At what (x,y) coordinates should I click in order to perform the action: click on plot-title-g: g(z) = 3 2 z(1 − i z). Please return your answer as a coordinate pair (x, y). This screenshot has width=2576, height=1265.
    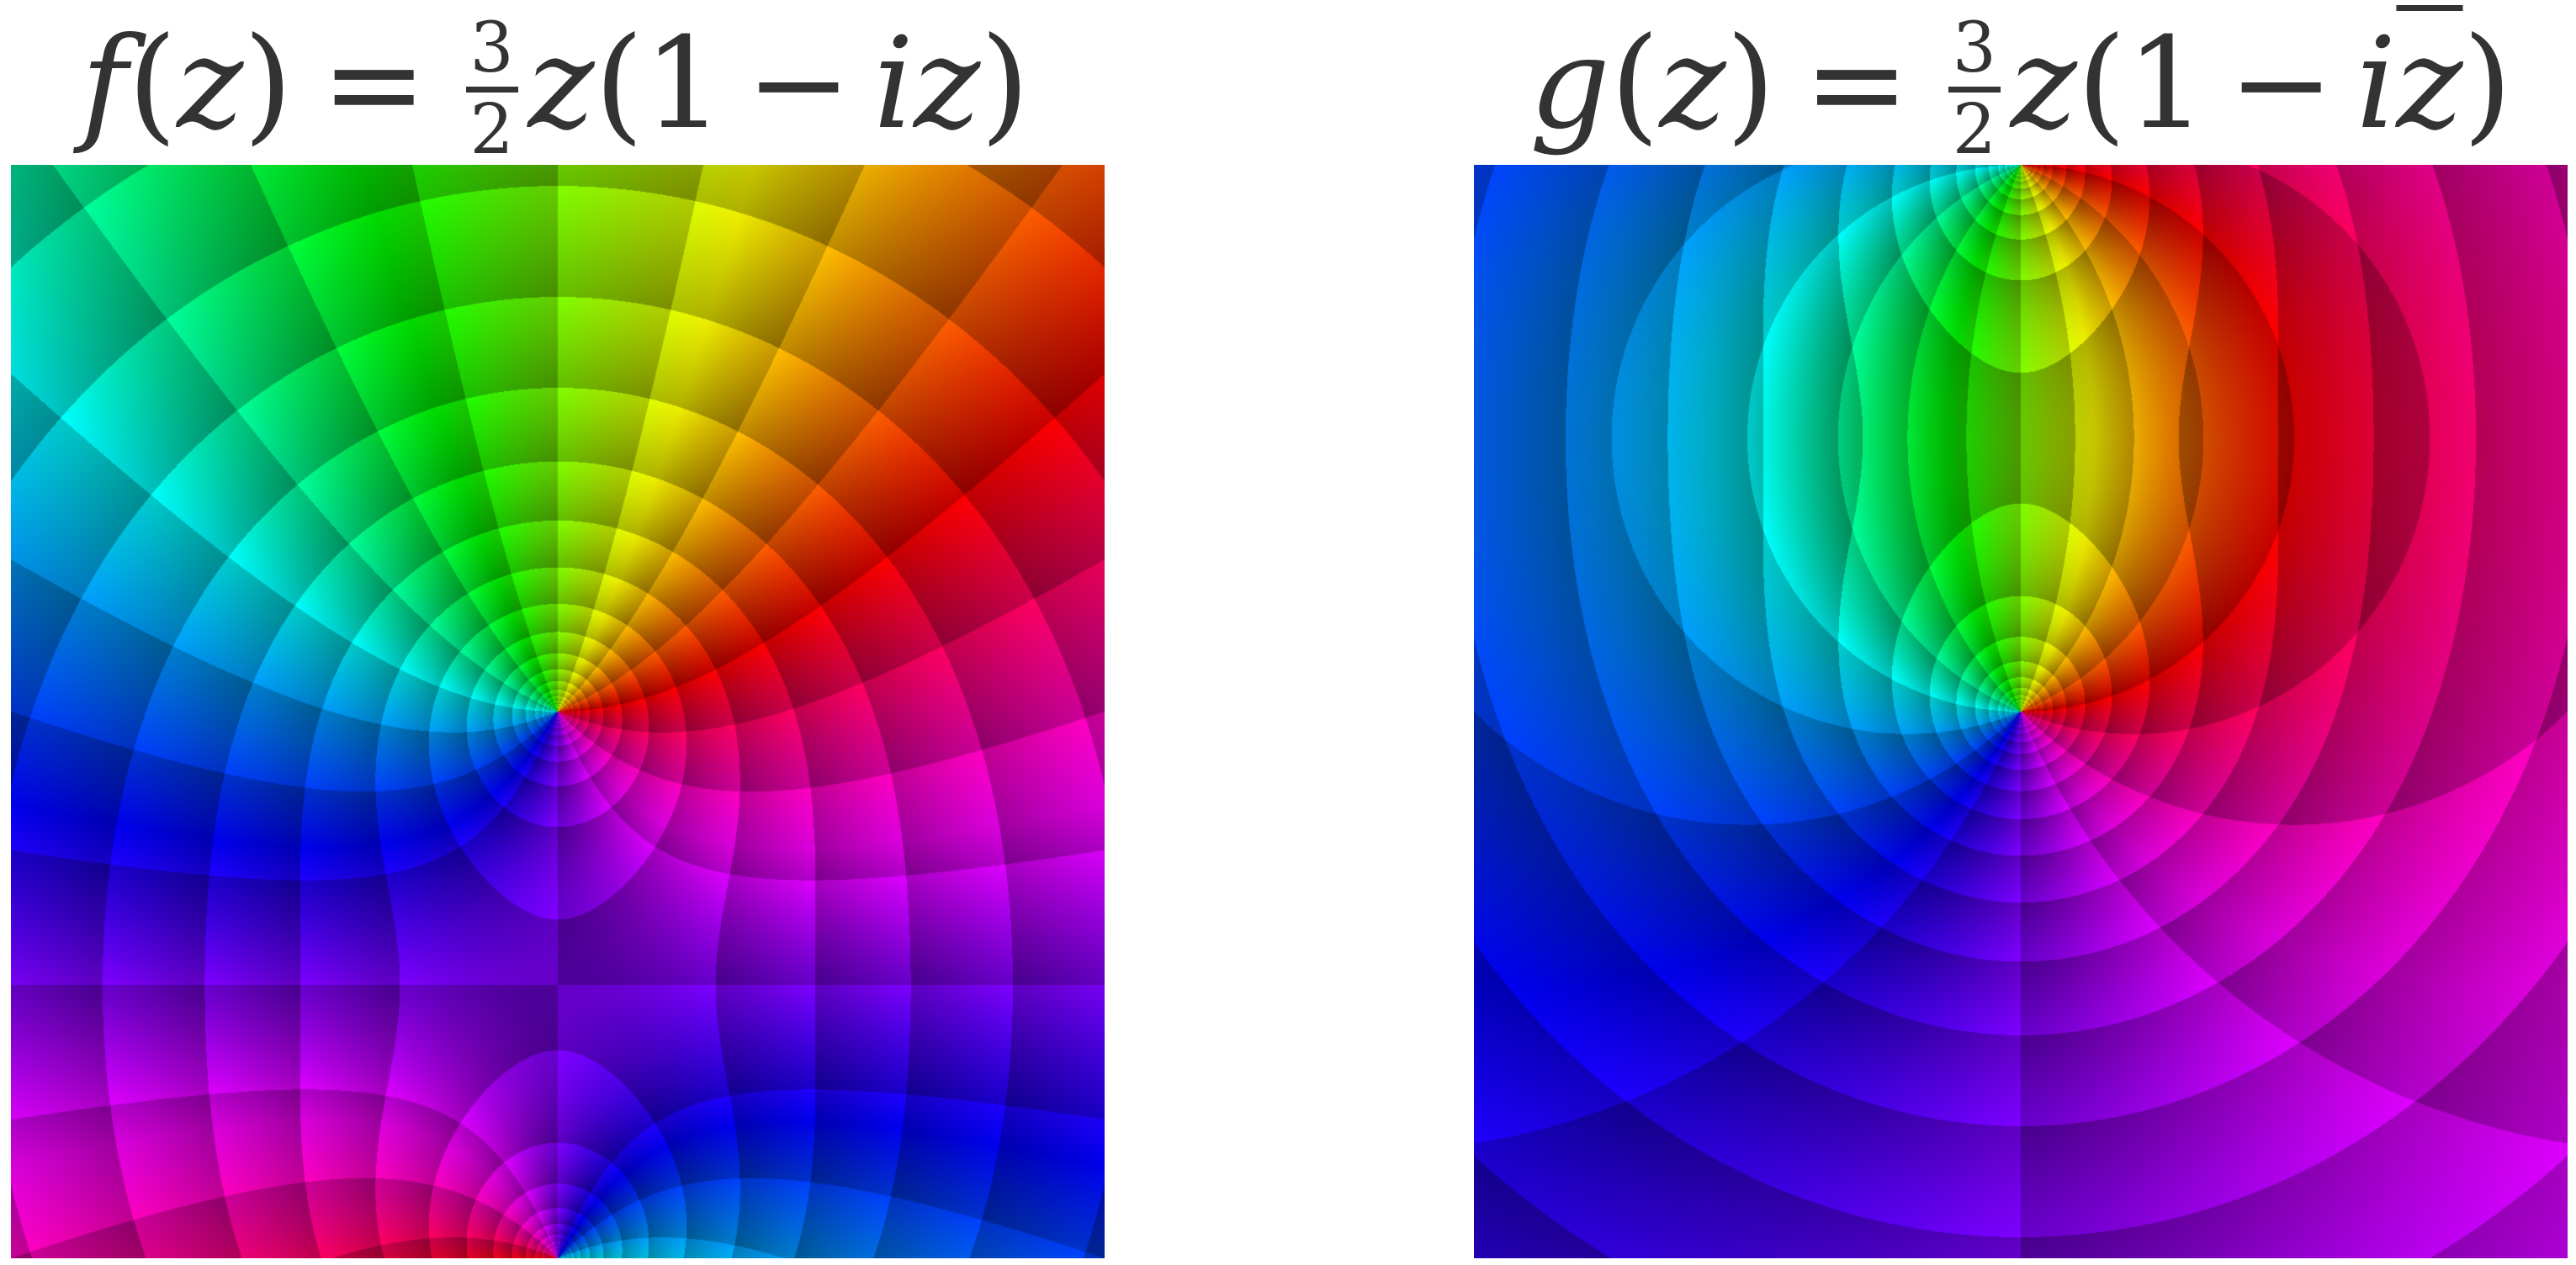
    Looking at the image, I should click on (2021, 89).